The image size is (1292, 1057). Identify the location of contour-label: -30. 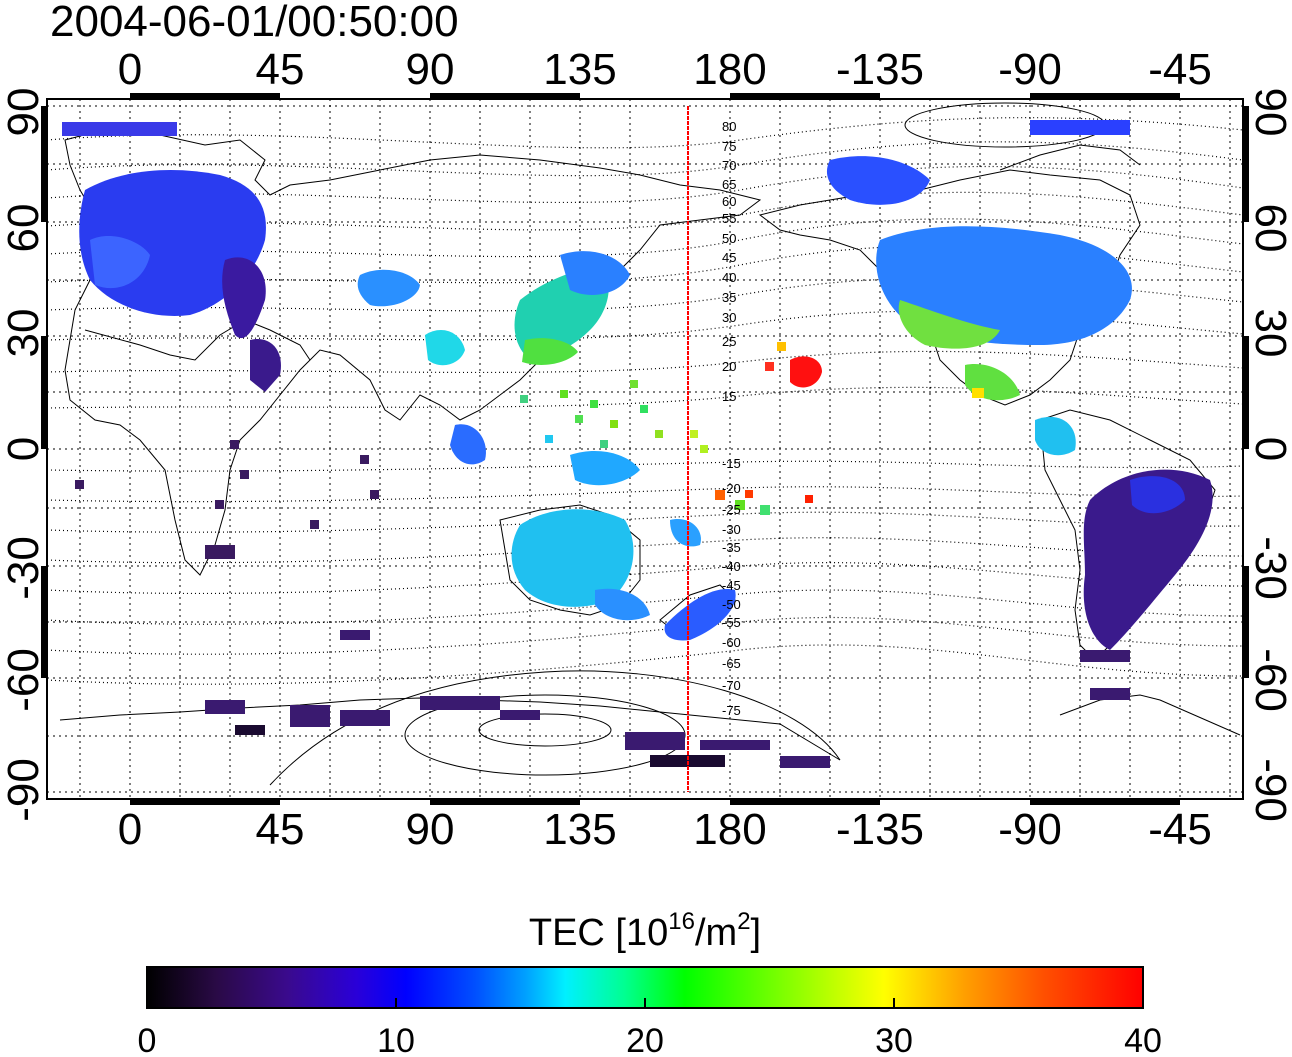
(731, 529).